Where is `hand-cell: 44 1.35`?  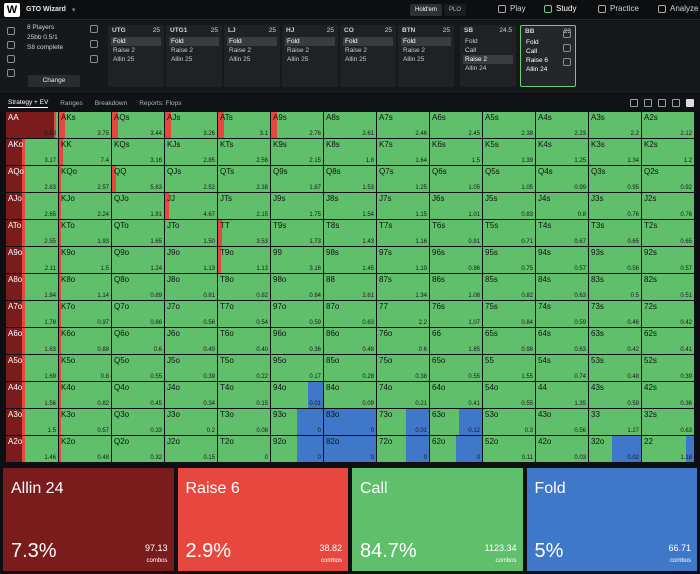 hand-cell: 44 1.35 is located at coordinates (562, 395).